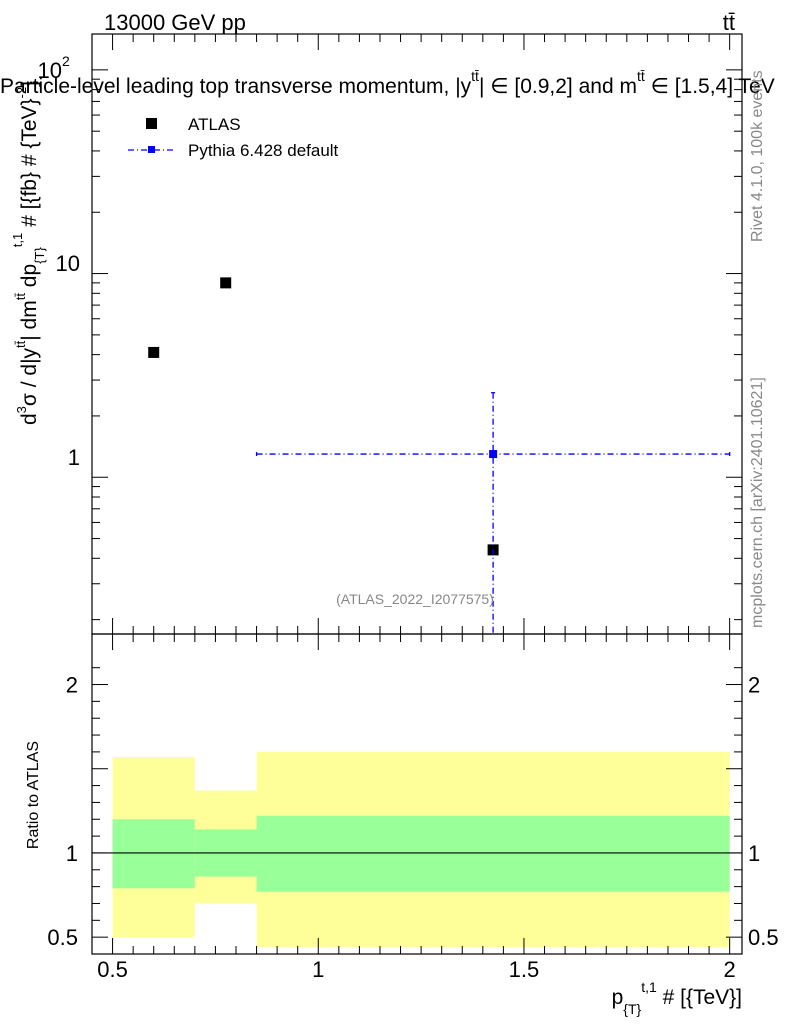 This screenshot has width=786, height=1024. Describe the element at coordinates (710, 86) in the screenshot. I see `title-part-c: ∈ [1.5,4] TeV` at that location.